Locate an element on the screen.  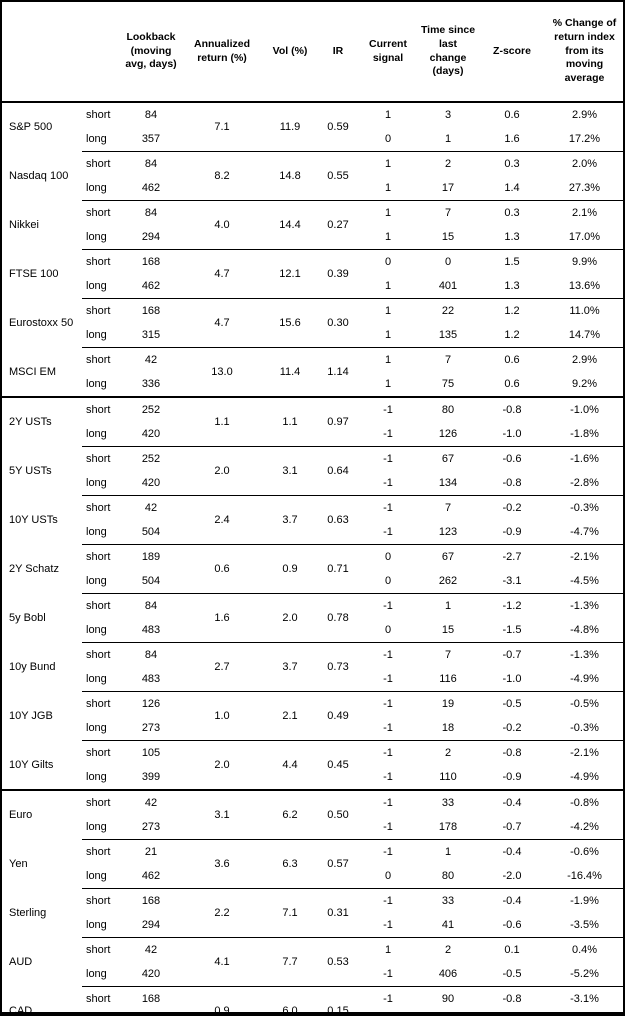
col-header-lookback: Lookback (moving avg, days) is located at coordinates (151, 52).